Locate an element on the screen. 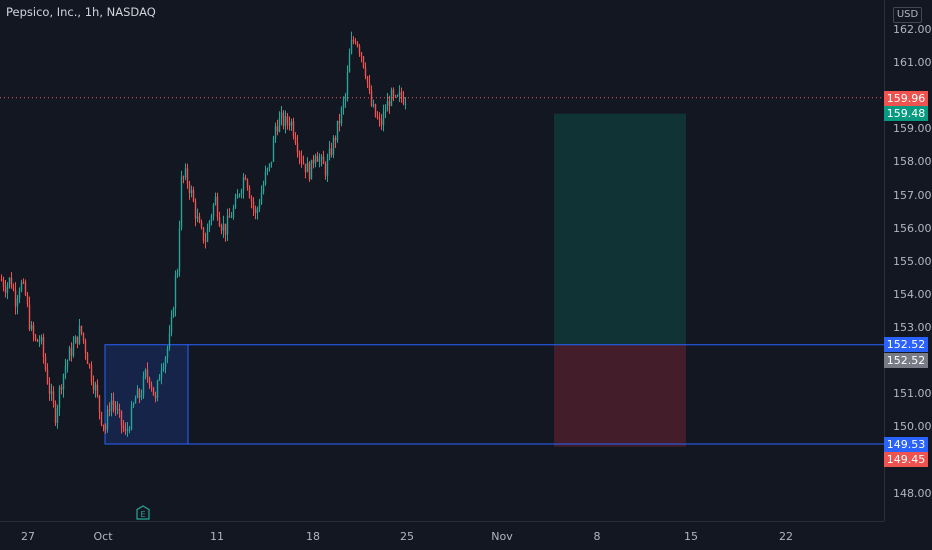 Image resolution: width=932 pixels, height=550 pixels. entry-price-label: 152.52 is located at coordinates (906, 360).